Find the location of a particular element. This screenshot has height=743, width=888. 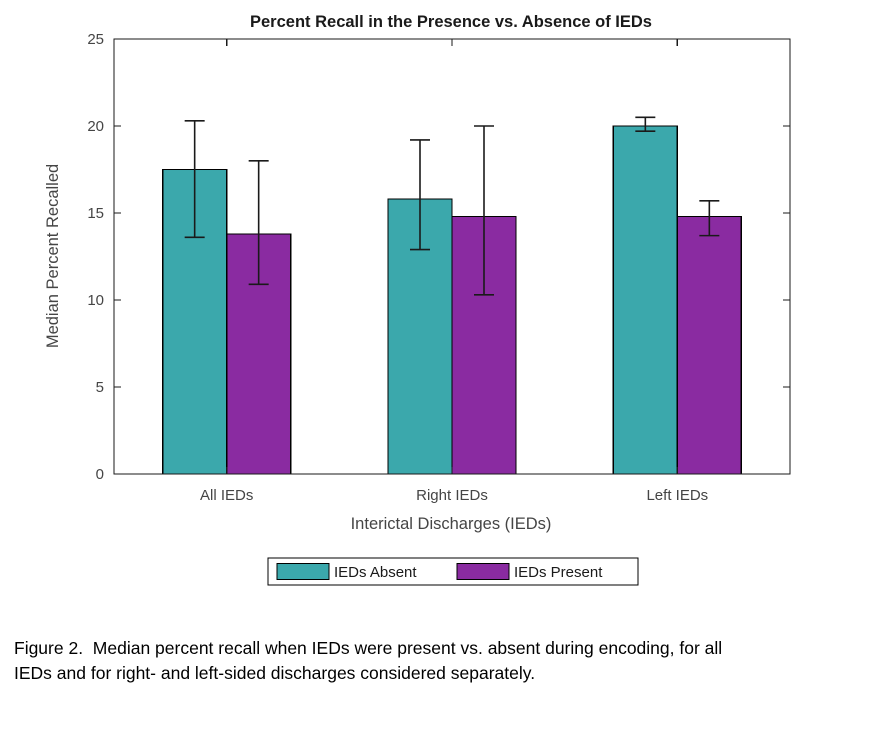

y-tick-label-20: 20 is located at coordinates (95, 126).